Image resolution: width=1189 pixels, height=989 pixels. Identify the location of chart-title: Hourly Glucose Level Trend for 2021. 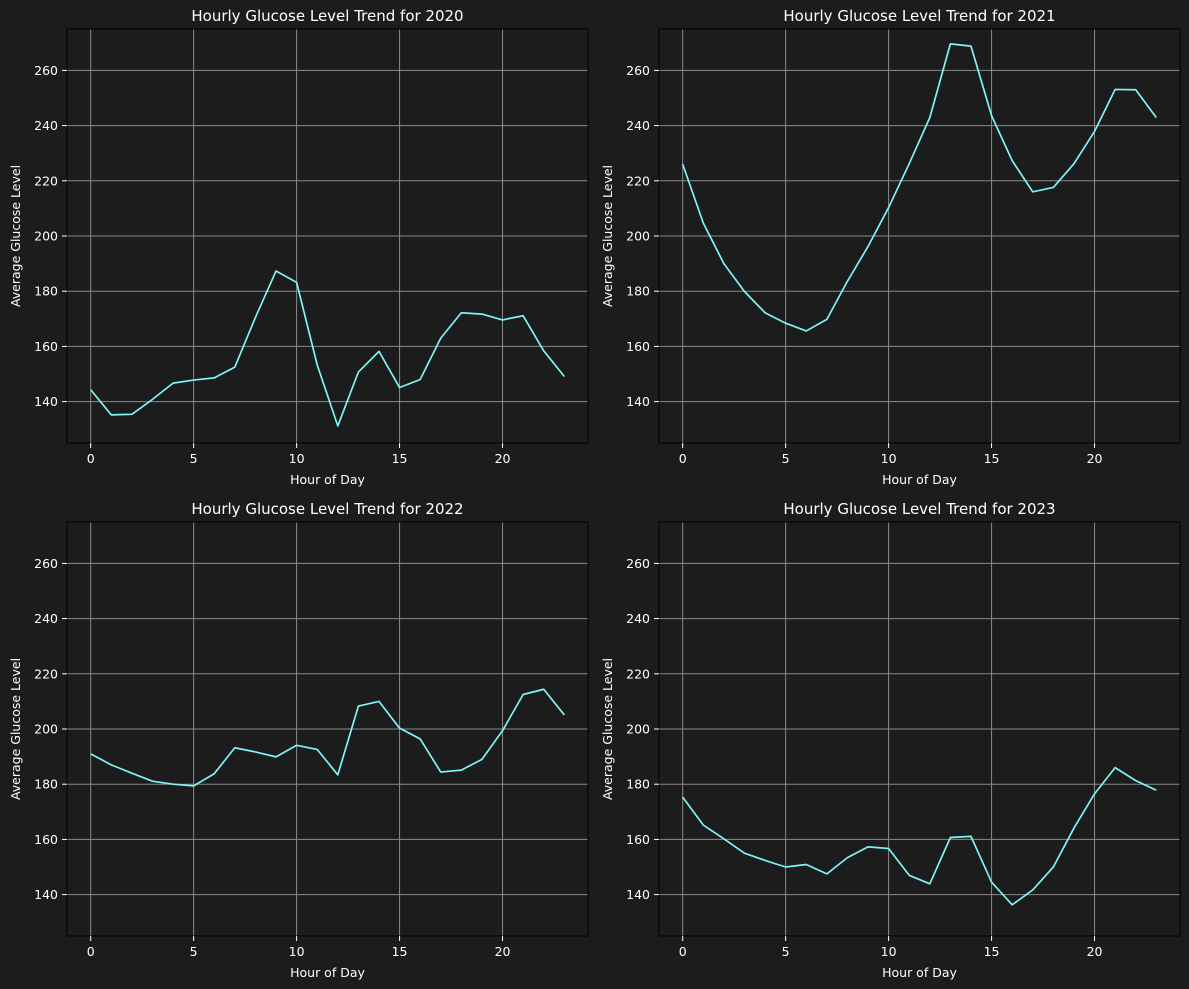
(919, 16).